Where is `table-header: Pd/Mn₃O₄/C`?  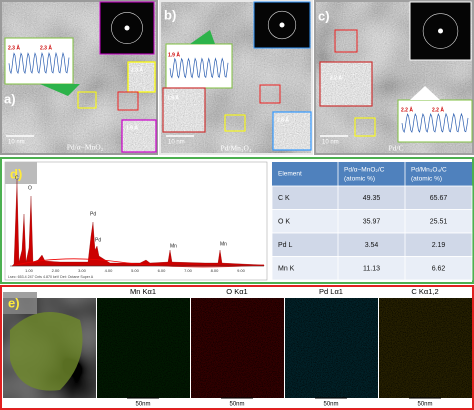 table-header: Pd/Mn₃O₄/C is located at coordinates (429, 170).